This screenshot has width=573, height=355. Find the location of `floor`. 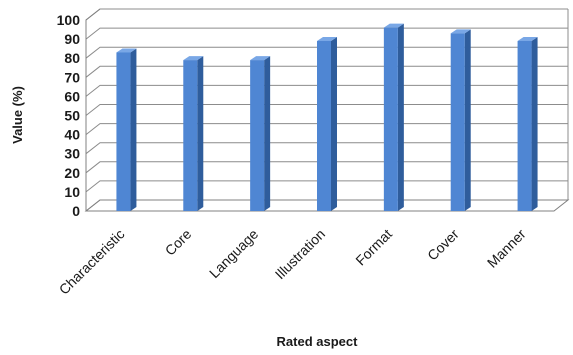

floor is located at coordinates (327, 205).